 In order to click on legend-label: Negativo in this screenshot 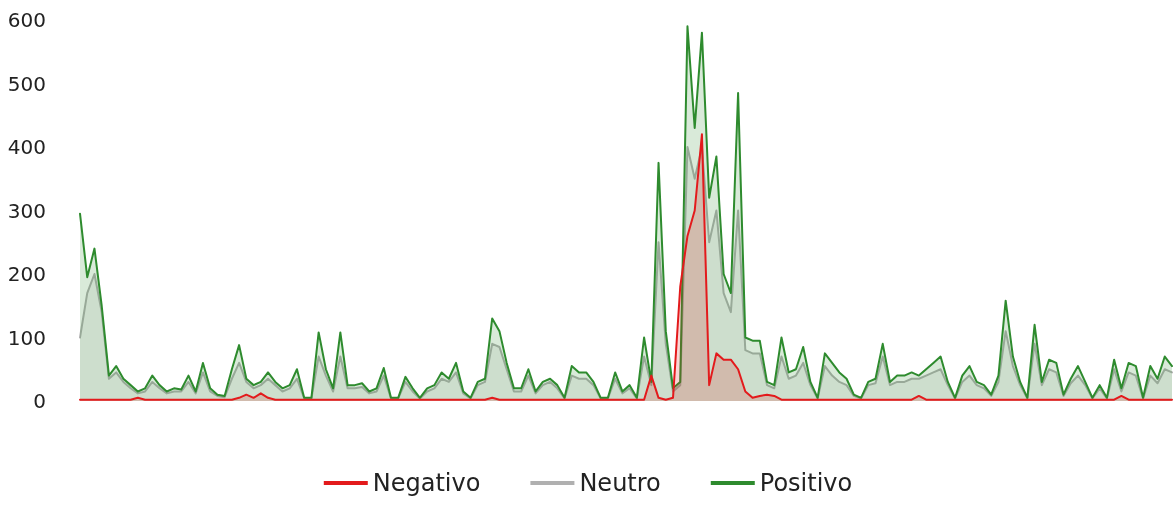, I will do `click(426, 483)`.